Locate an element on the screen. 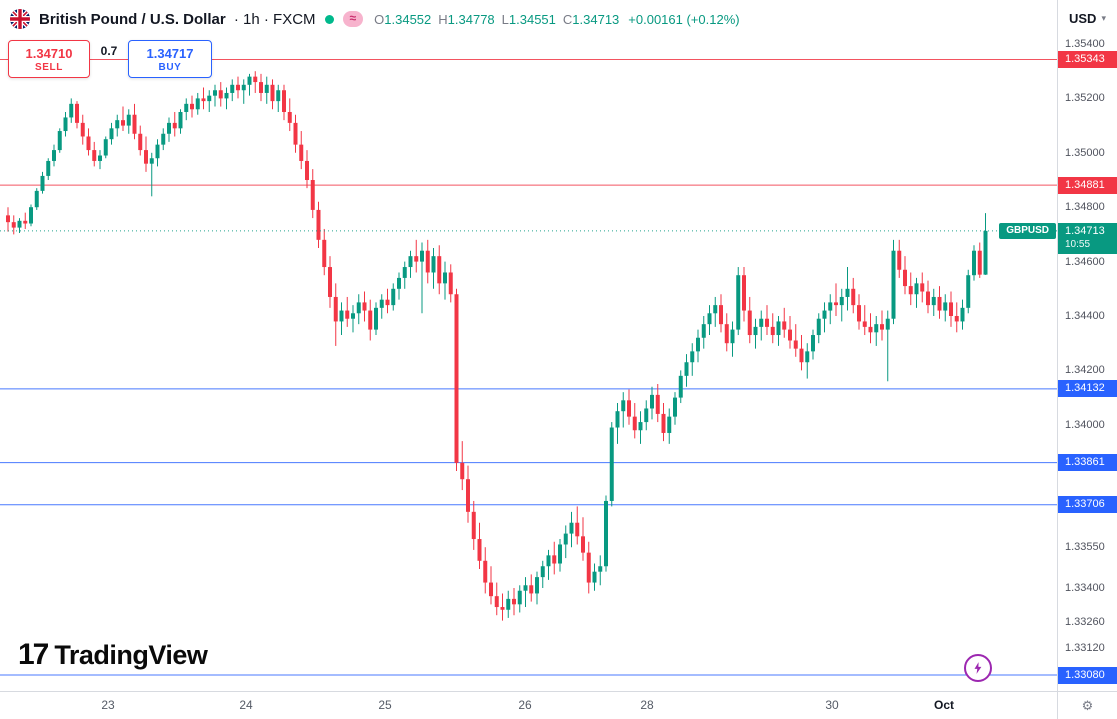  axis-settings-corner: ⚙ is located at coordinates (1087, 705).